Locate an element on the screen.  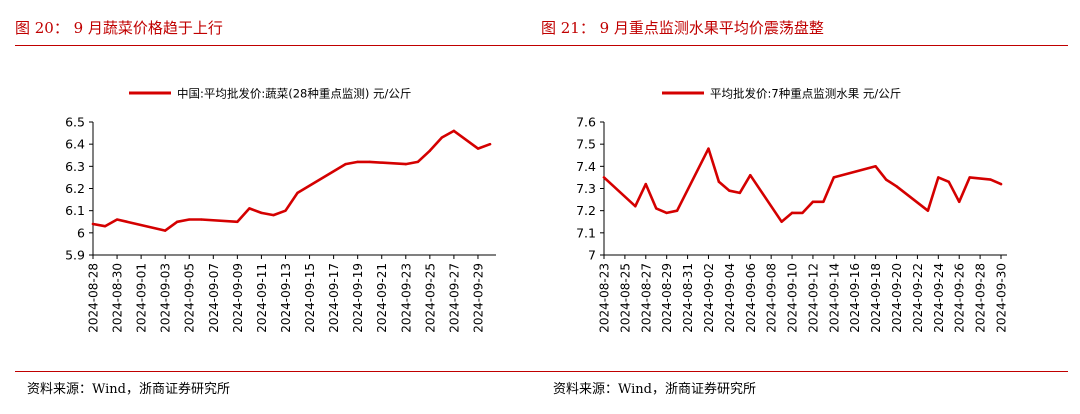
x-tick-label: 2024-09-04 is located at coordinates (730, 298).